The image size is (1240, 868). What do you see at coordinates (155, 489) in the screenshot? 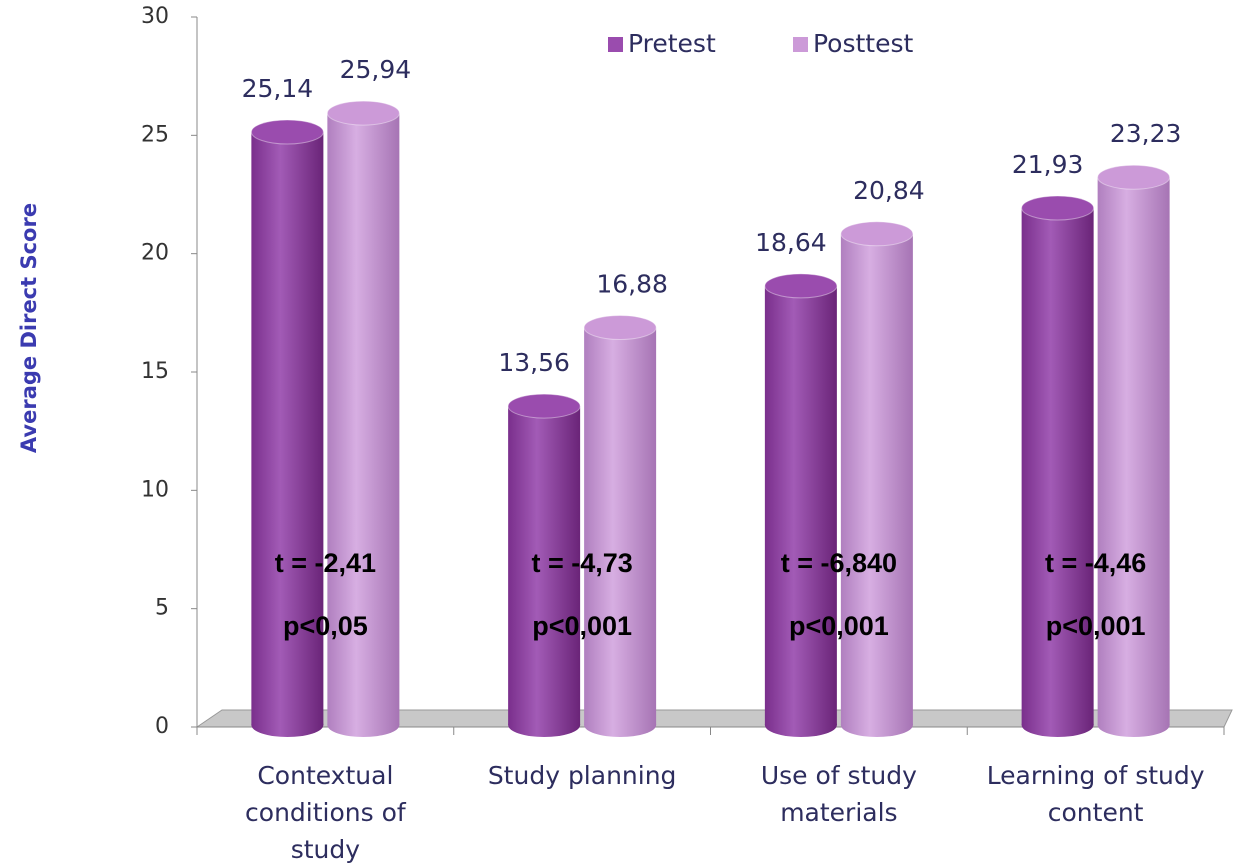
I see `y-tick-label: 10` at bounding box center [155, 489].